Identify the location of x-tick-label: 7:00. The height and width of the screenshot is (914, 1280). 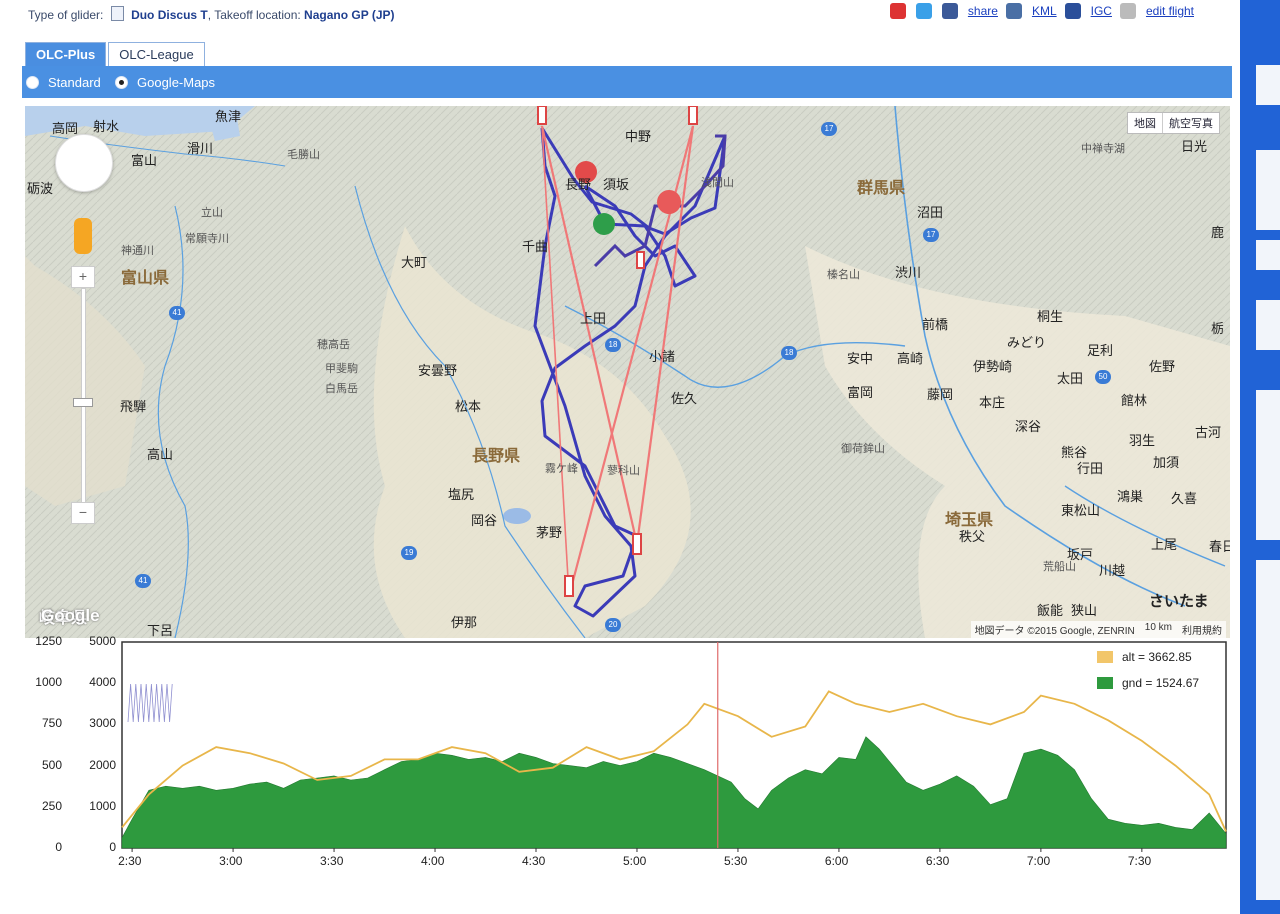
(1038, 861).